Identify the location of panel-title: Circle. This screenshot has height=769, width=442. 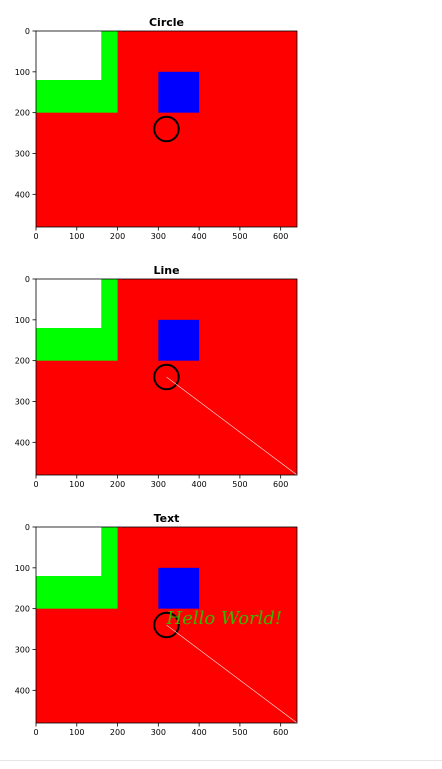
(166, 22).